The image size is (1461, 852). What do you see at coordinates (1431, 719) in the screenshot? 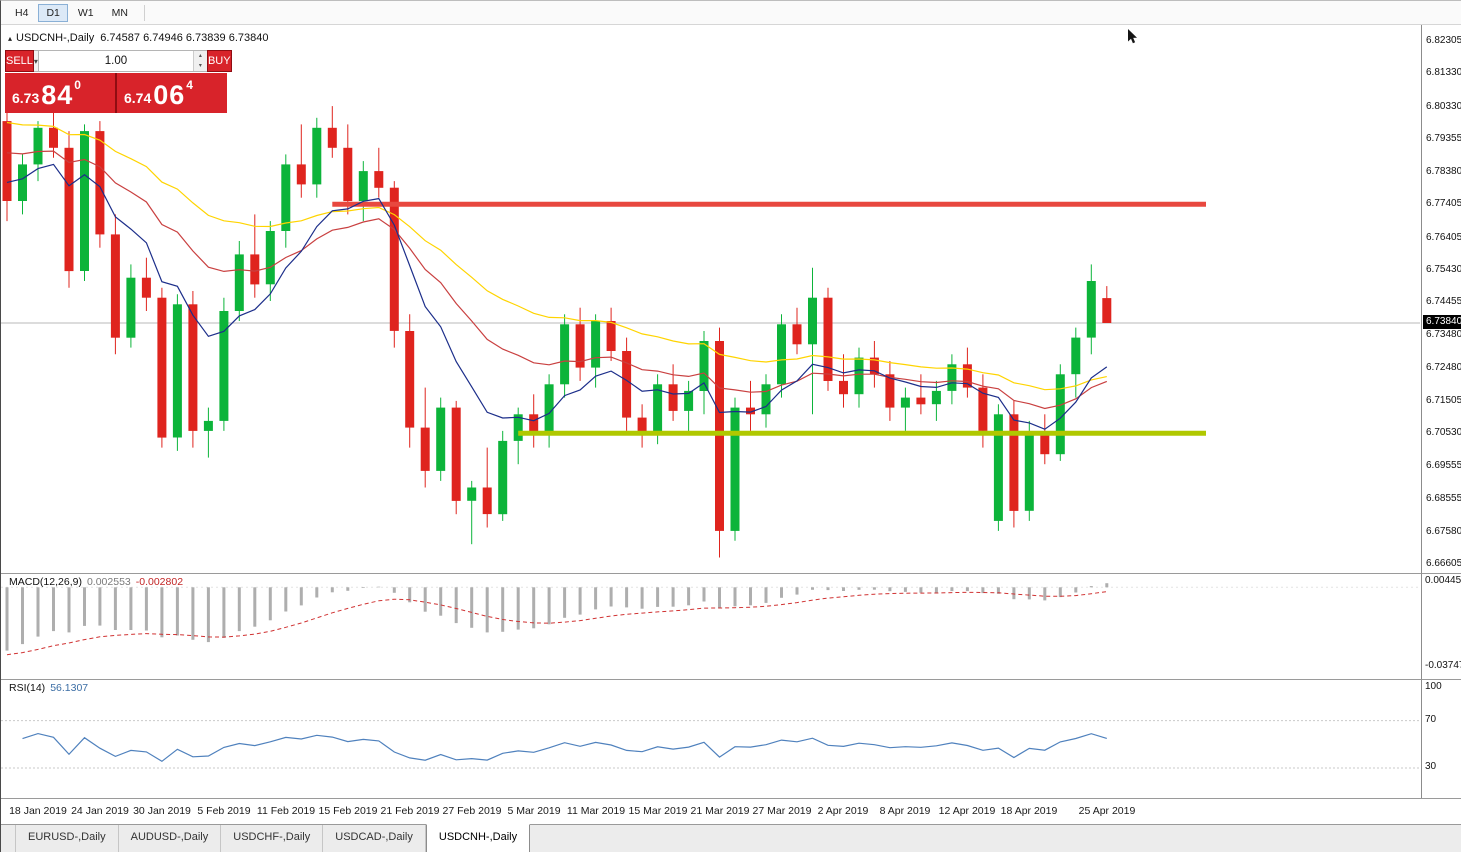
I see `rsi-axis-70: 70` at bounding box center [1431, 719].